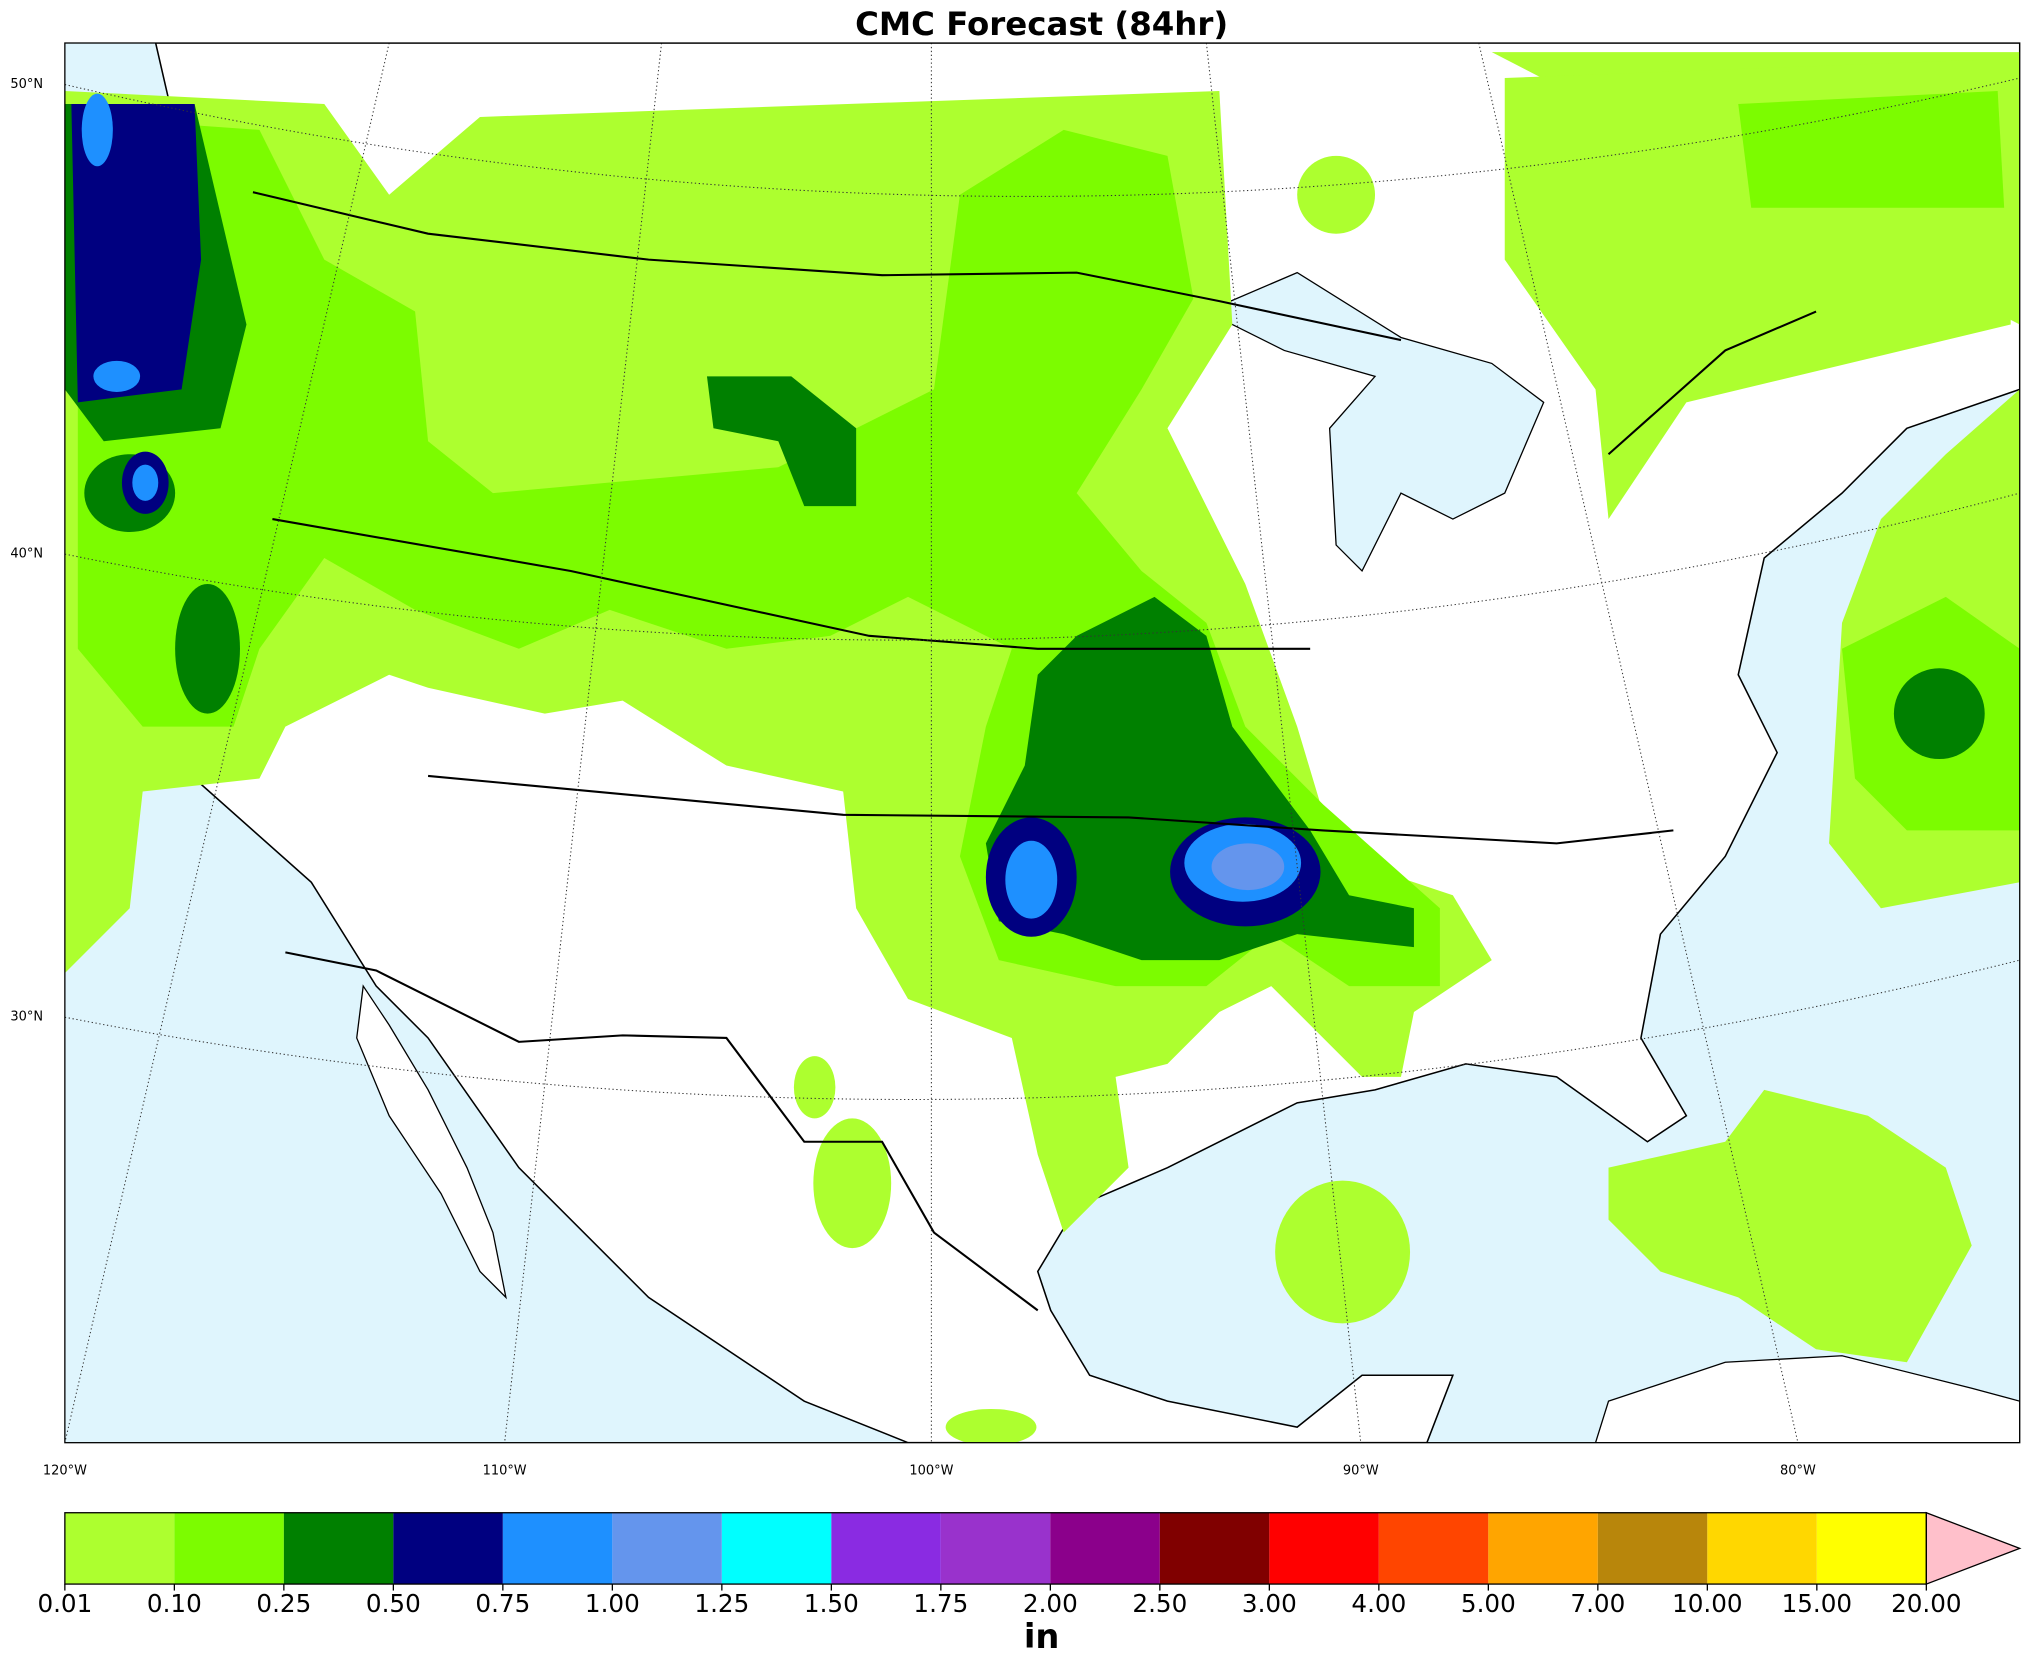 The height and width of the screenshot is (1666, 2034). I want to click on colorbar-extend, so click(1973, 1548).